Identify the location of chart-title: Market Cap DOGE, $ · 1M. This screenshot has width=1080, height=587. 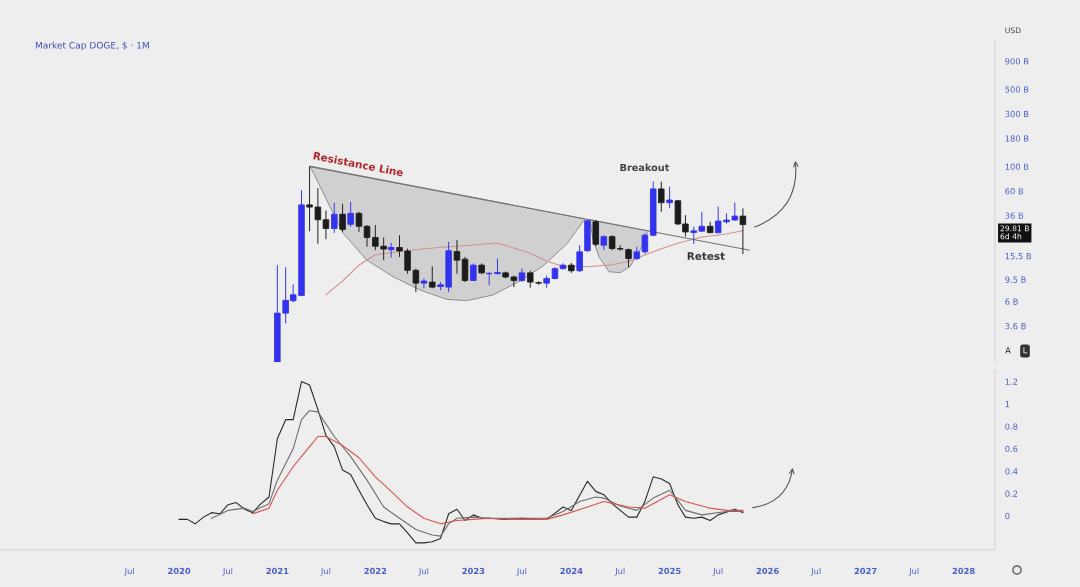
(92, 46).